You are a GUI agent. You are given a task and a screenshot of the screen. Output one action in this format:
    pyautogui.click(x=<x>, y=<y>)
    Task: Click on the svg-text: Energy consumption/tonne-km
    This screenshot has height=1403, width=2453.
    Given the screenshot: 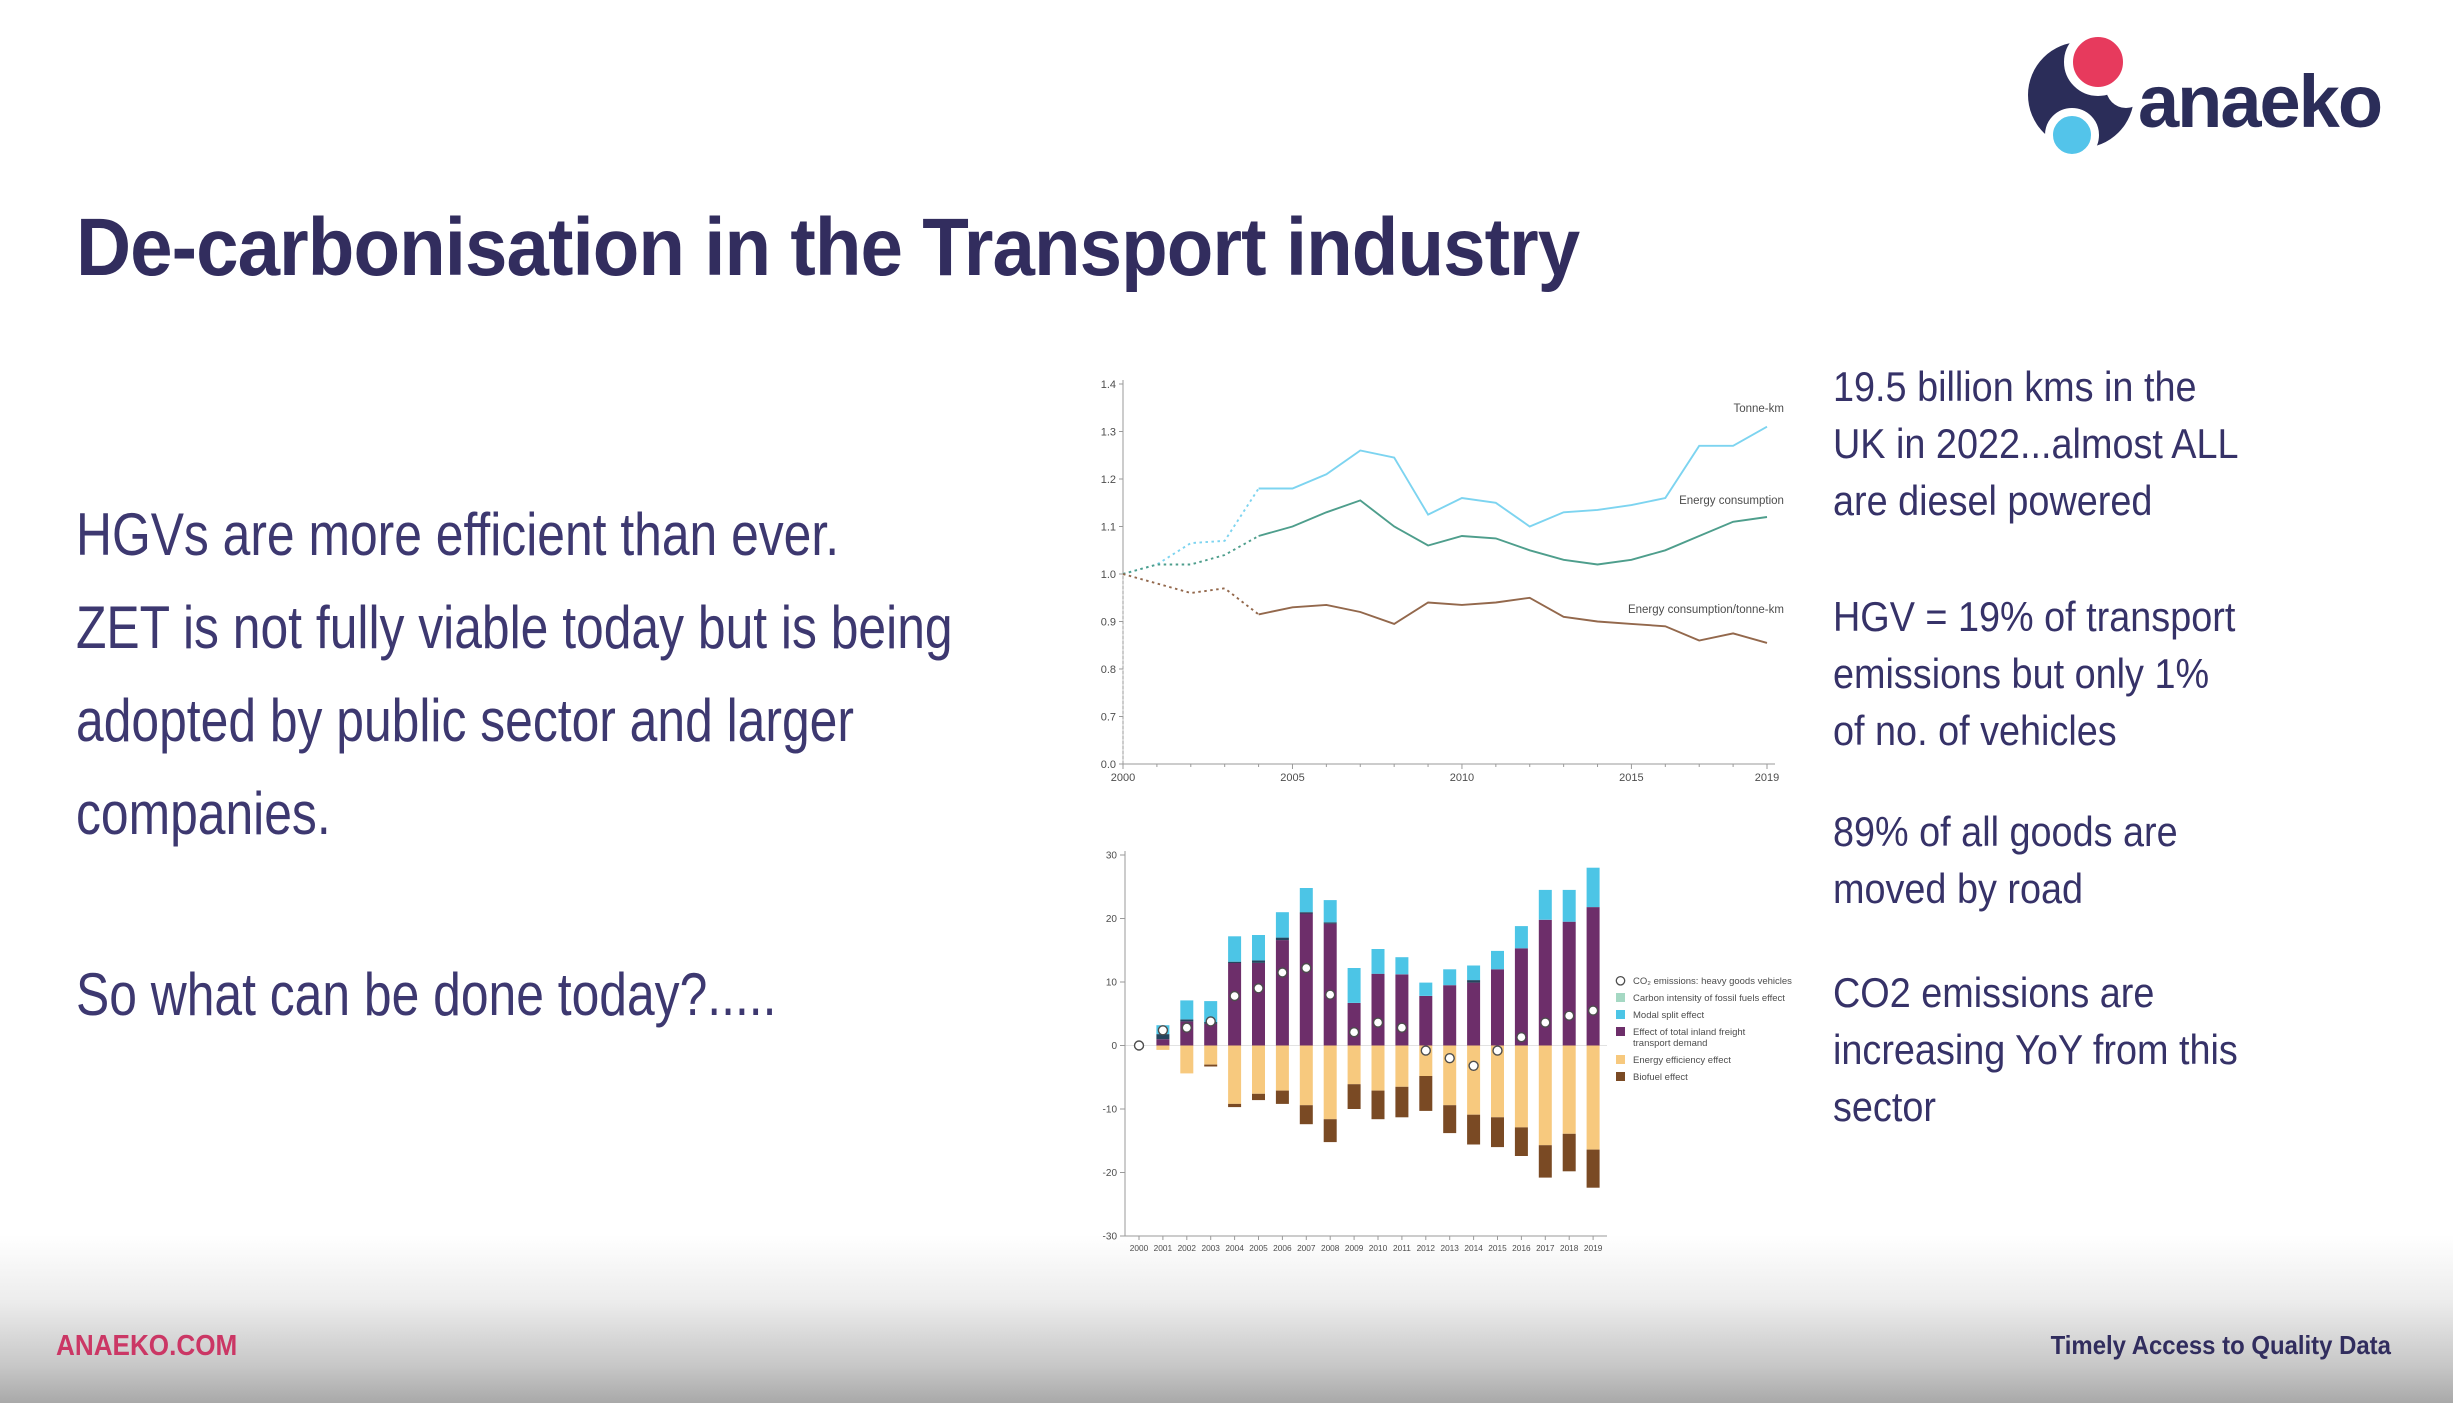 What is the action you would take?
    pyautogui.click(x=1706, y=610)
    